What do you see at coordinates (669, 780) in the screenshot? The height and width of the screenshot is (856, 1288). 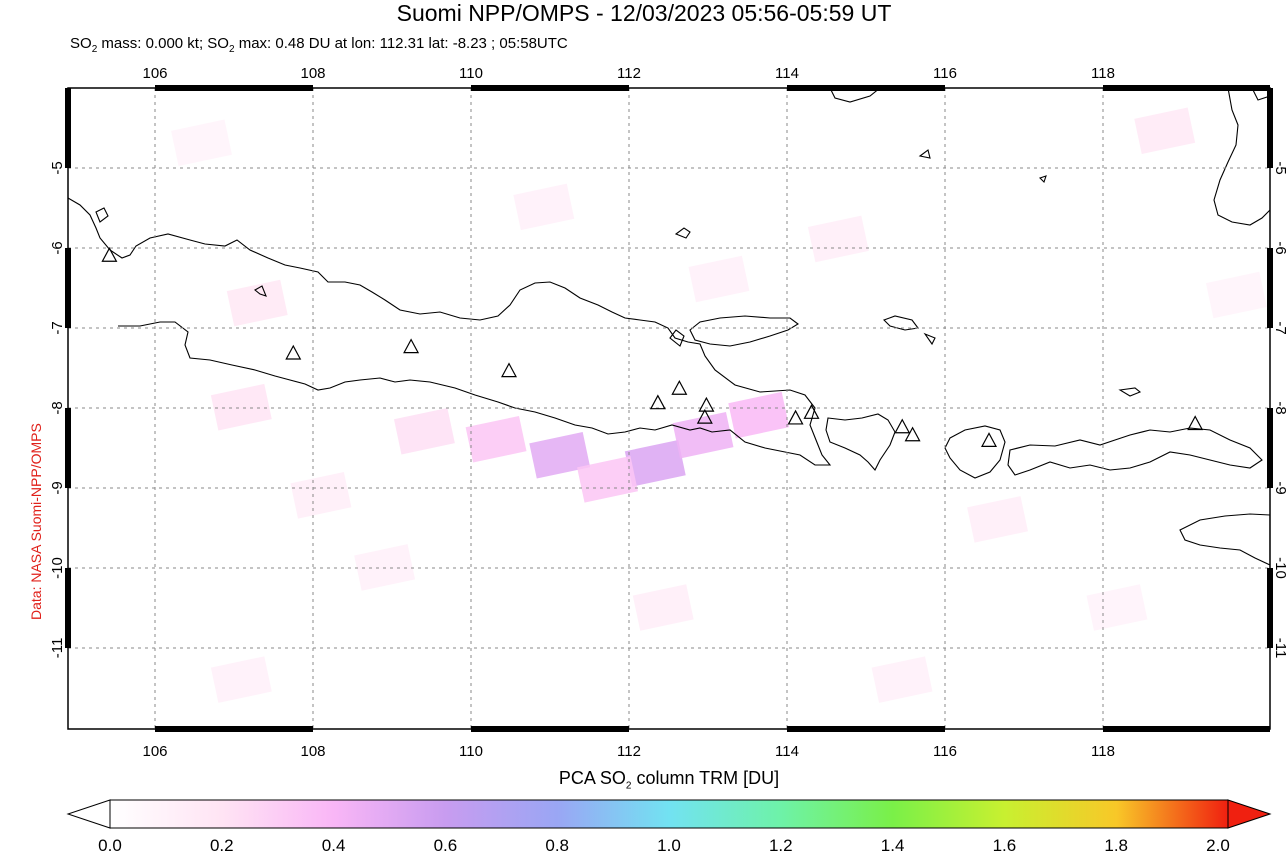 I see `colorbar-title: PCA SO2 column TRM [DU]` at bounding box center [669, 780].